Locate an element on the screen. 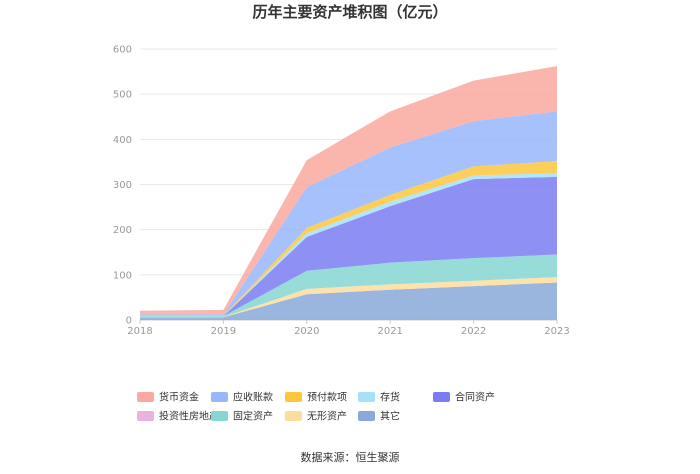  legend-label: 固定资产 is located at coordinates (253, 416).